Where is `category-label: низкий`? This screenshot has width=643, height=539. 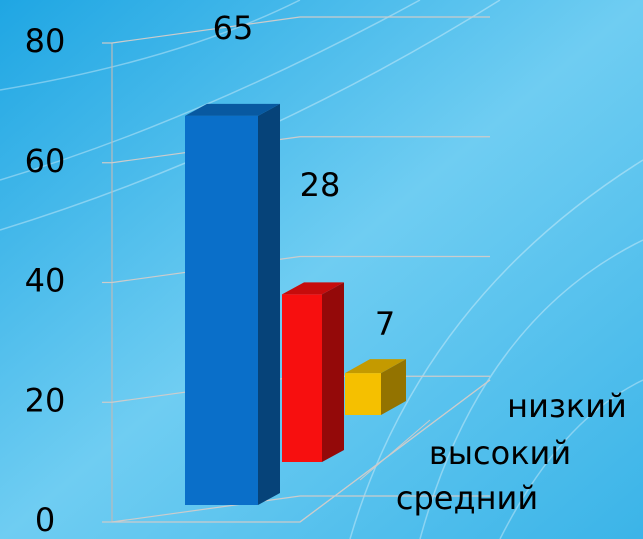 category-label: низкий is located at coordinates (567, 406).